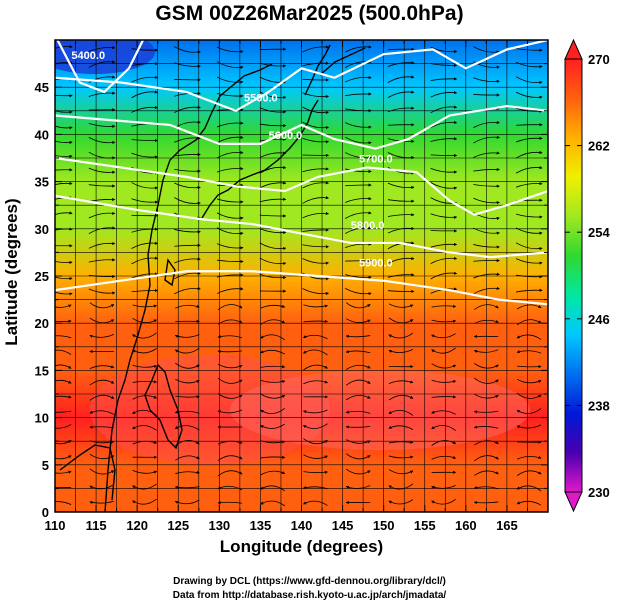 The image size is (619, 605). I want to click on x-tick-label: 120, so click(137, 525).